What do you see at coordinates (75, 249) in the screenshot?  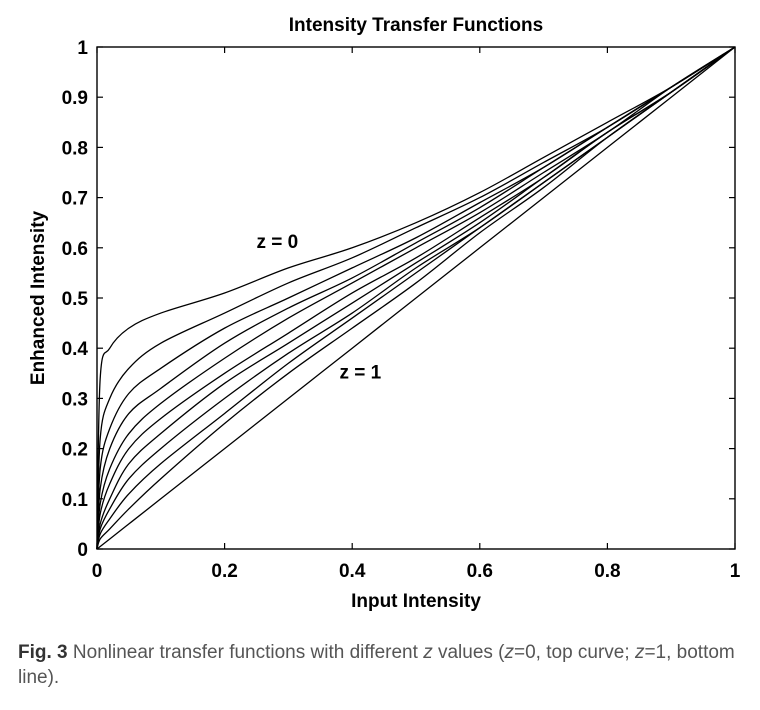 I see `y-tick-label: 0.6` at bounding box center [75, 249].